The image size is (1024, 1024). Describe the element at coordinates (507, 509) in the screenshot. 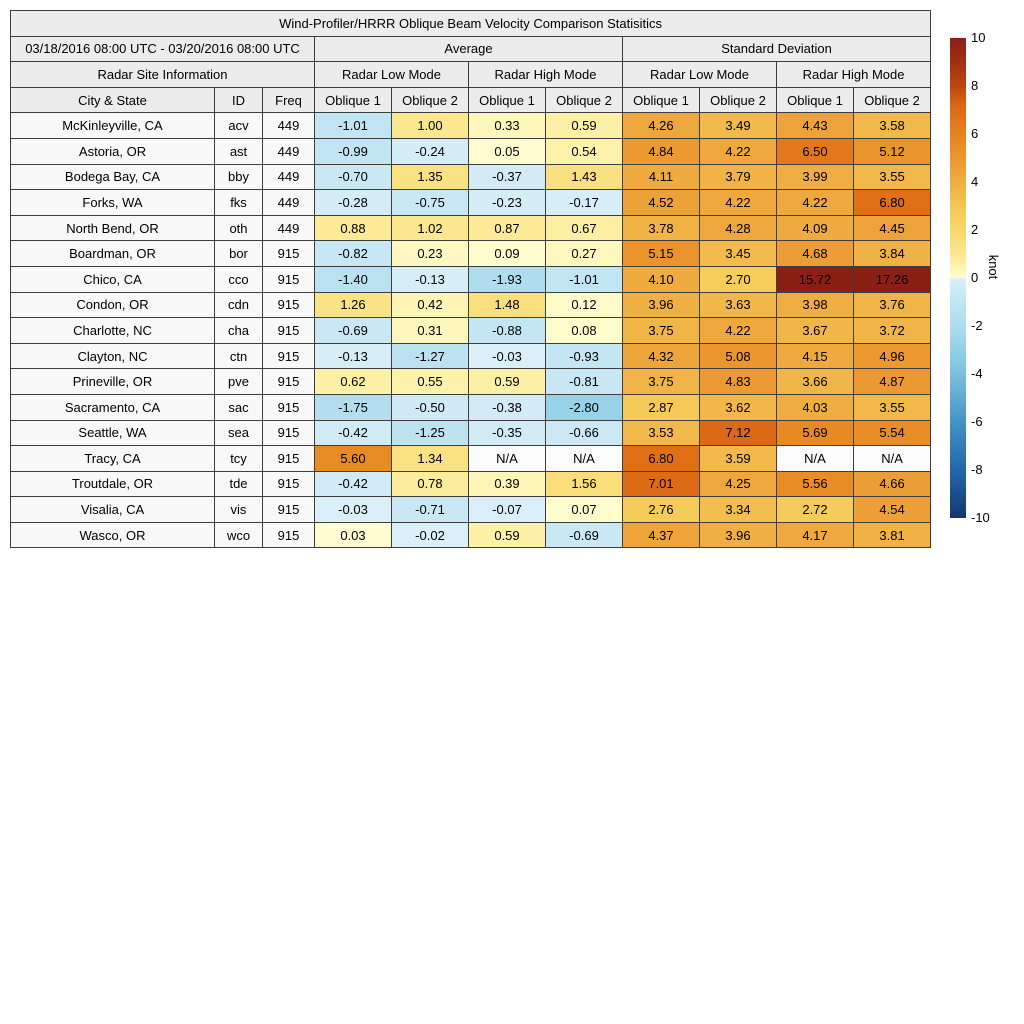

I see `value-cell: -0.07` at that location.